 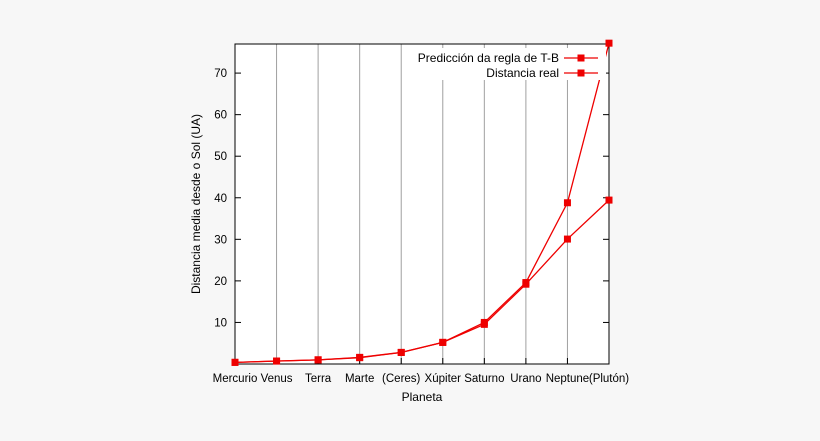 What do you see at coordinates (277, 379) in the screenshot?
I see `x-tick-label: Venus` at bounding box center [277, 379].